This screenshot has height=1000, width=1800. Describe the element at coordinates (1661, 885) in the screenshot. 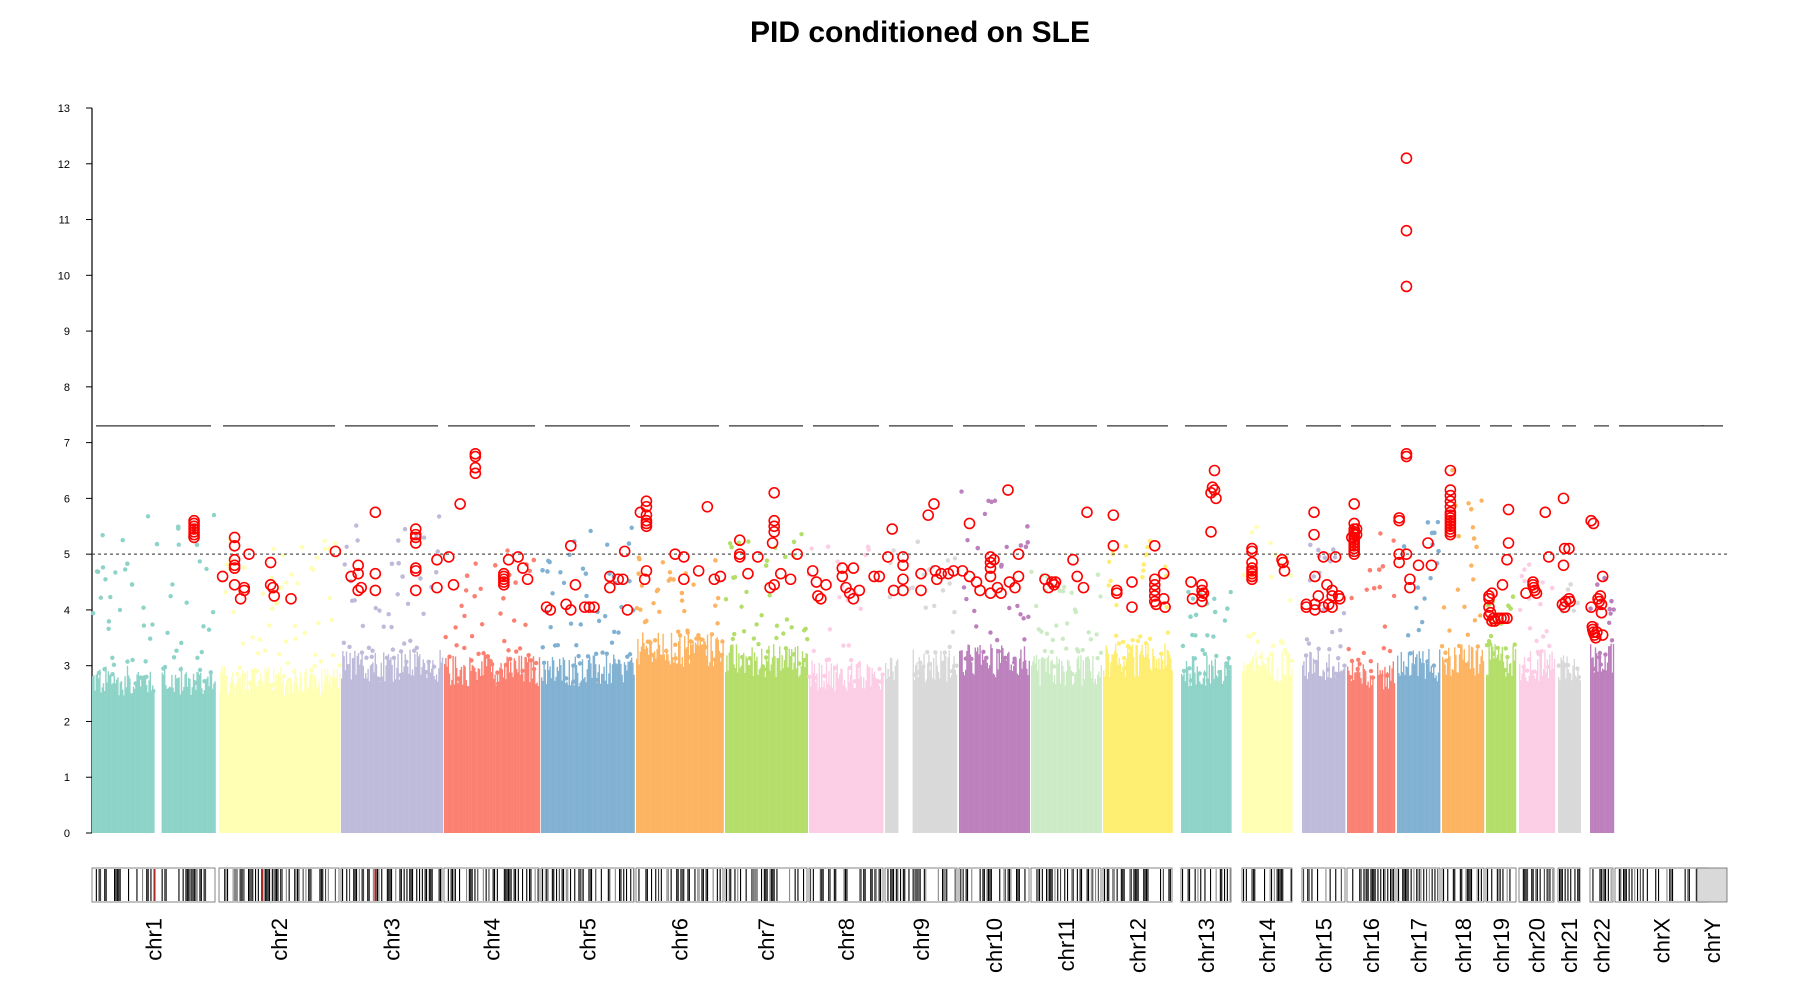

I see `ideogram-chrX` at that location.